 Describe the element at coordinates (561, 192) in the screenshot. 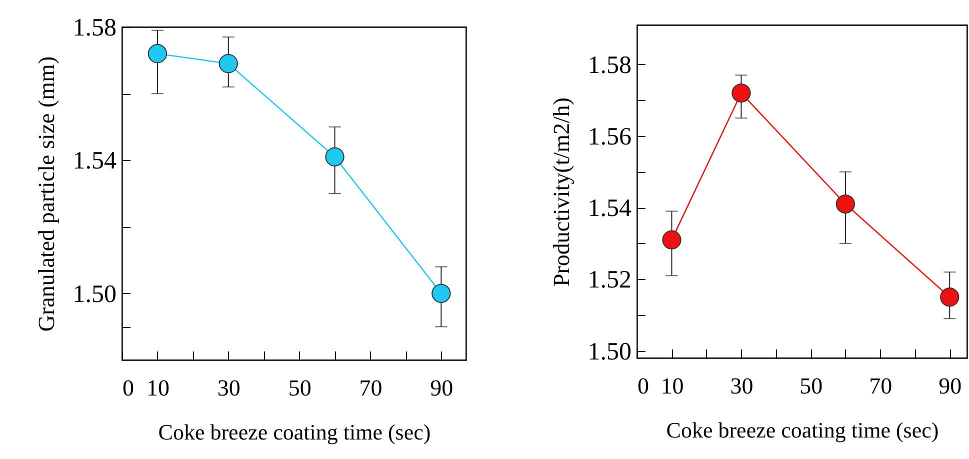

I see `y-axis-title: Productivity(t/m2/h)` at that location.